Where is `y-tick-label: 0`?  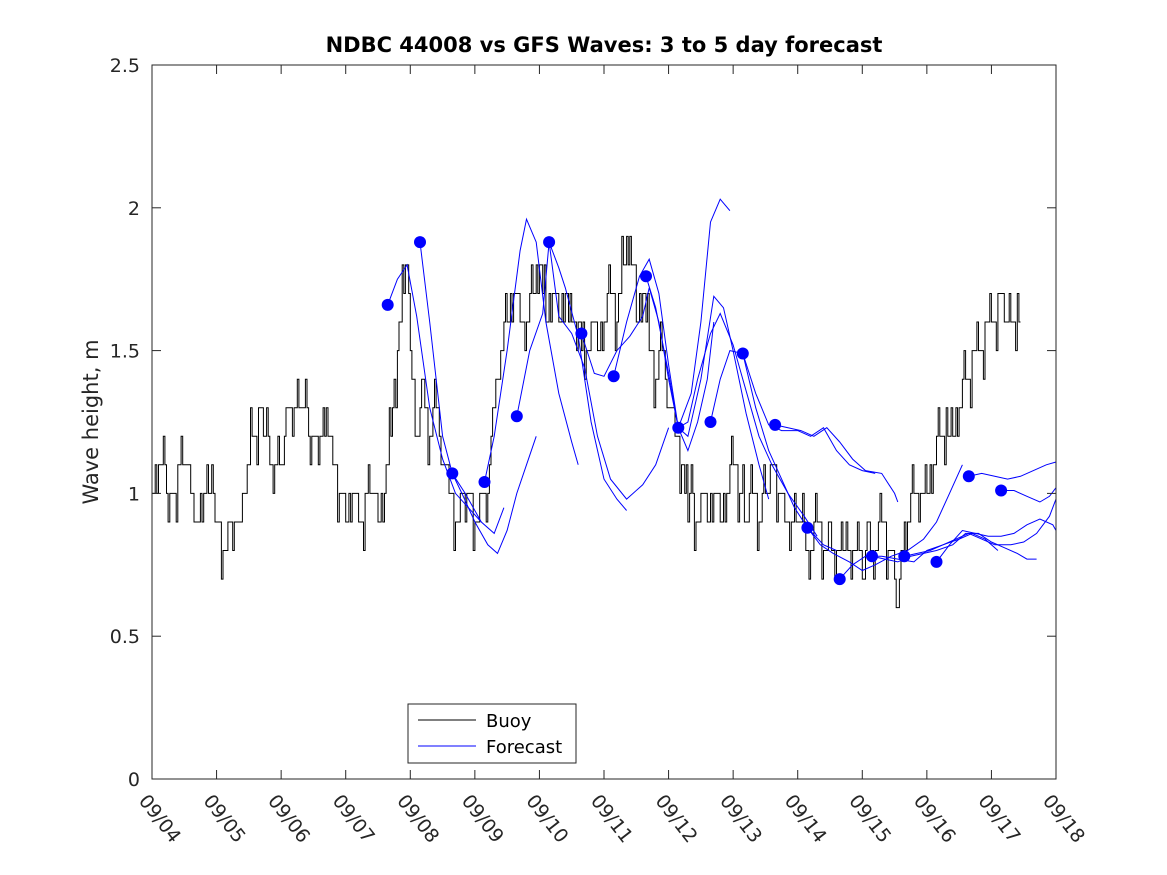 y-tick-label: 0 is located at coordinates (134, 780).